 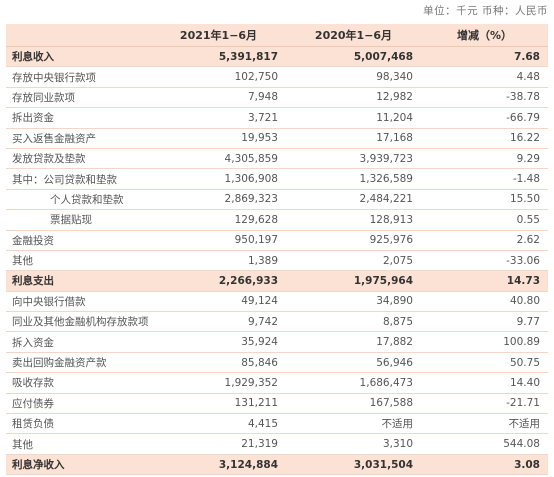 I want to click on row-label: 向中央银行借款, so click(x=78, y=302).